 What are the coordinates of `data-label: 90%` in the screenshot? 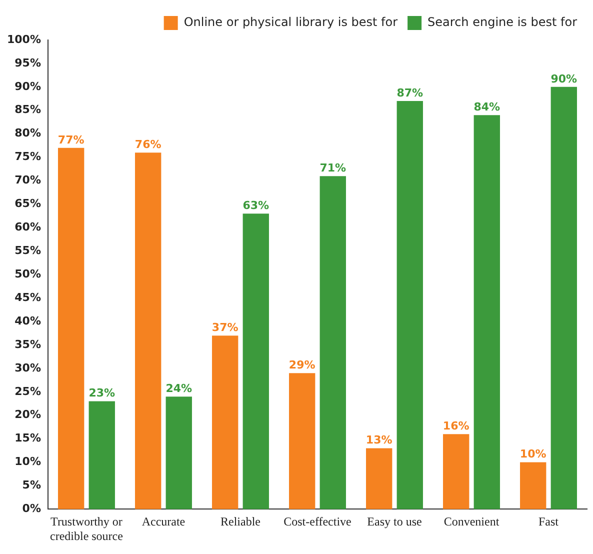 It's located at (564, 79).